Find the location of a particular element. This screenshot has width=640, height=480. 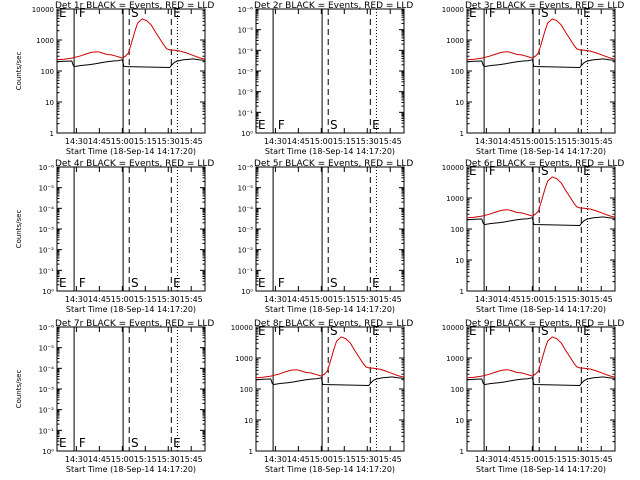

panel-title: Det 4r BLACK = Events, RED = LLD is located at coordinates (134, 164).